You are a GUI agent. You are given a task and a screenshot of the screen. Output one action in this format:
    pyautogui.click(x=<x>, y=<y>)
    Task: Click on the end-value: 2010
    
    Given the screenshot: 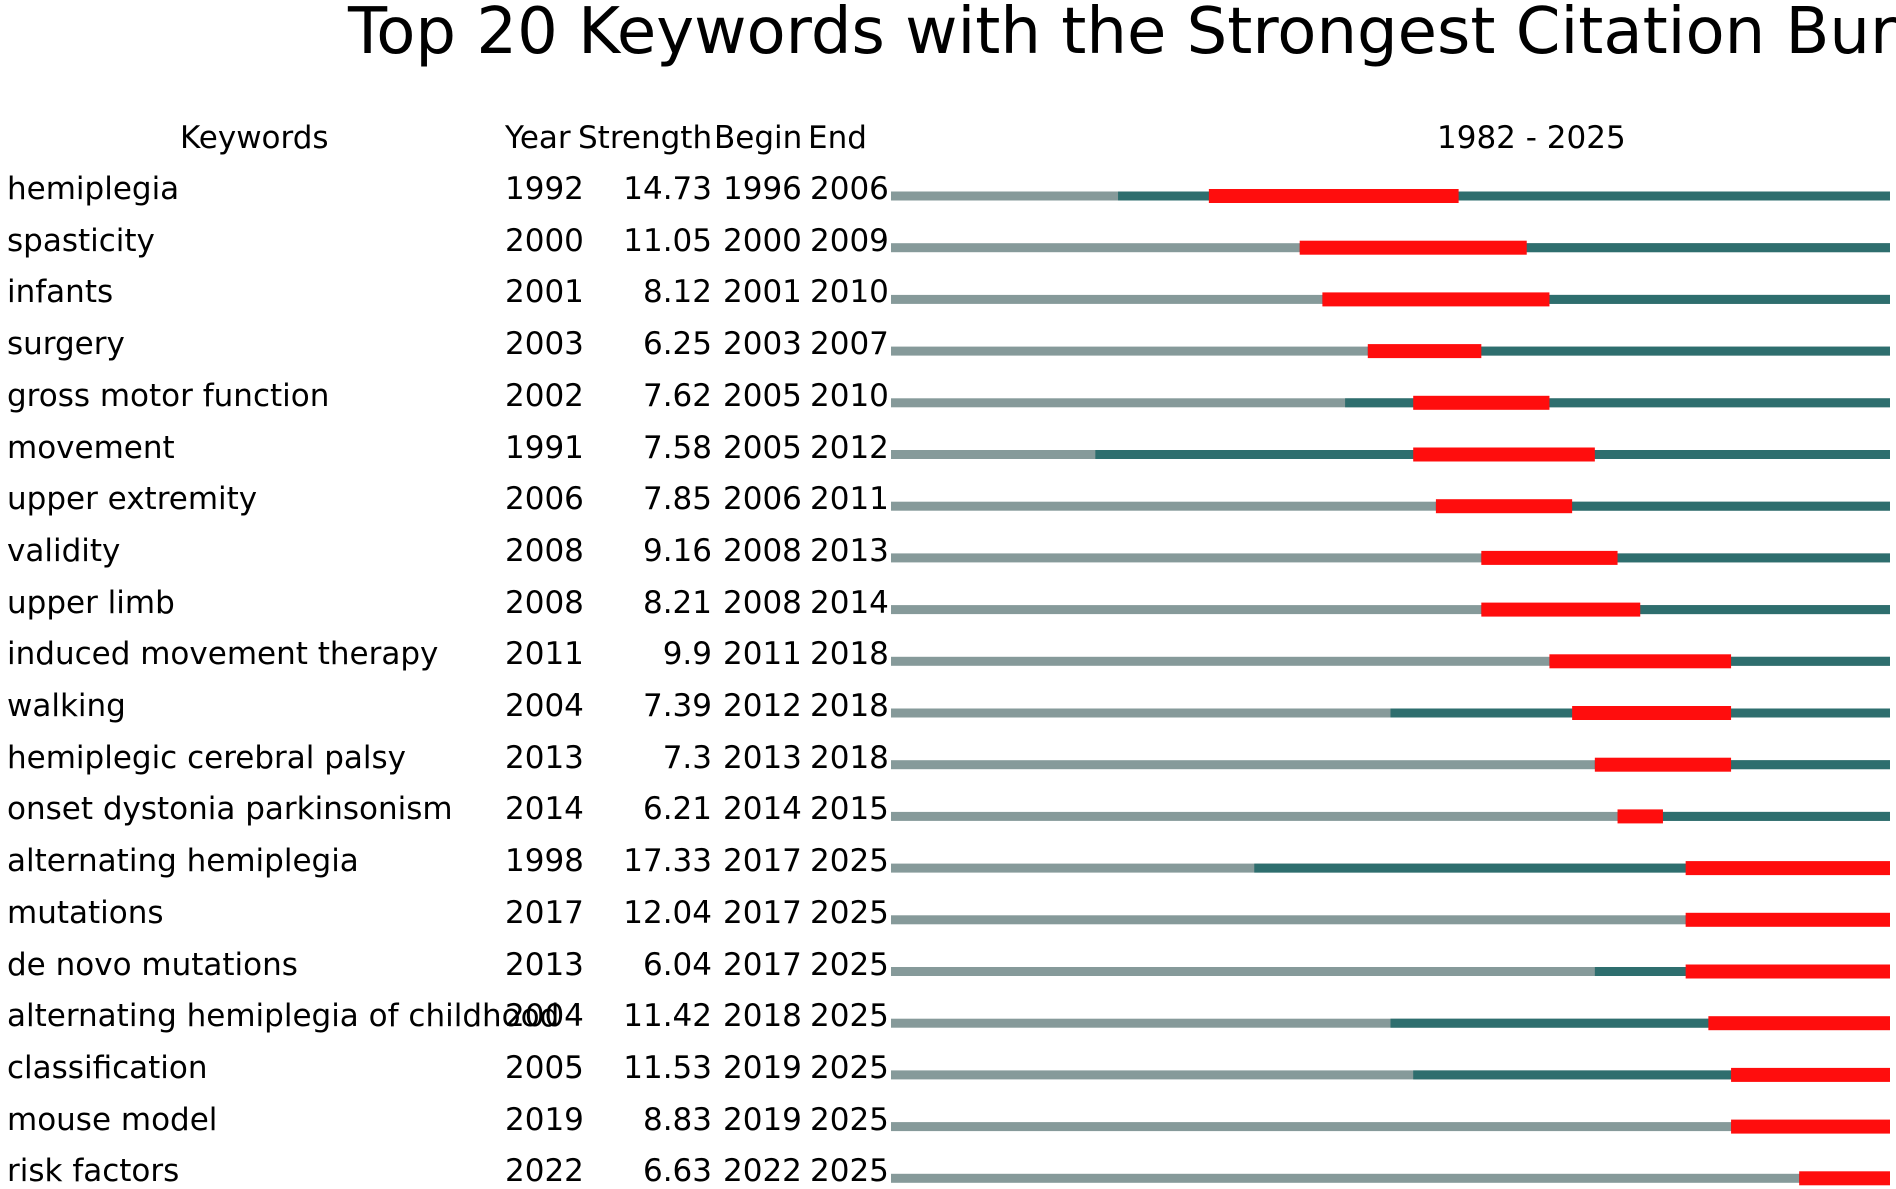 What is the action you would take?
    pyautogui.click(x=849, y=395)
    